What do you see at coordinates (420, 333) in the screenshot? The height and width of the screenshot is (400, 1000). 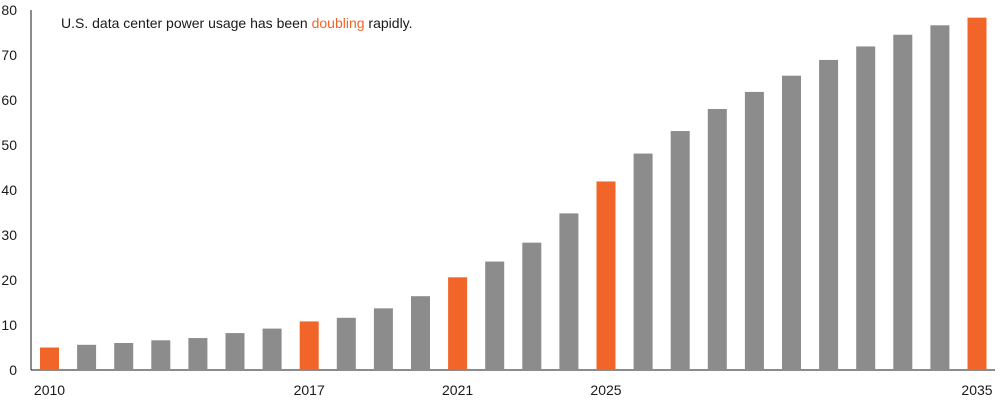 I see `bar-2020` at bounding box center [420, 333].